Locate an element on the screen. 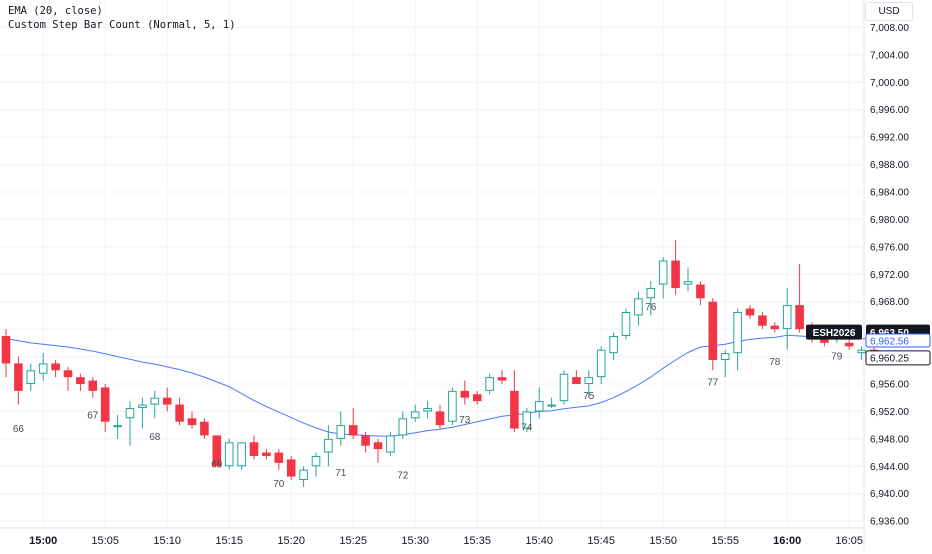  price-tick-label: 6,996.00 is located at coordinates (889, 110).